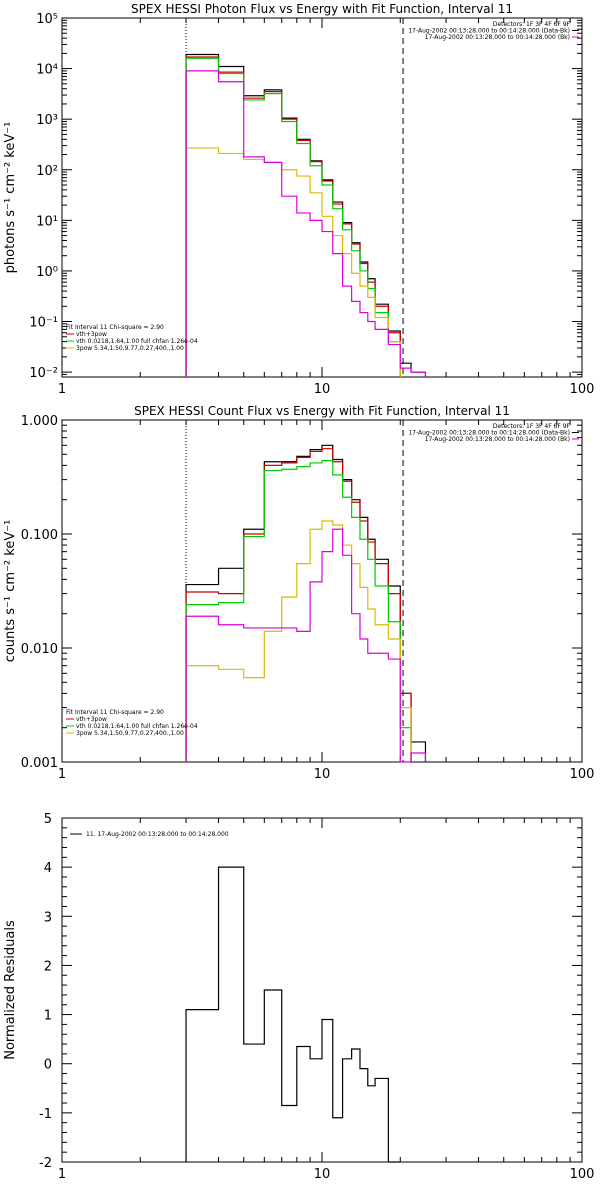  What do you see at coordinates (39, 421) in the screenshot?
I see `y-tick-label: 1.000` at bounding box center [39, 421].